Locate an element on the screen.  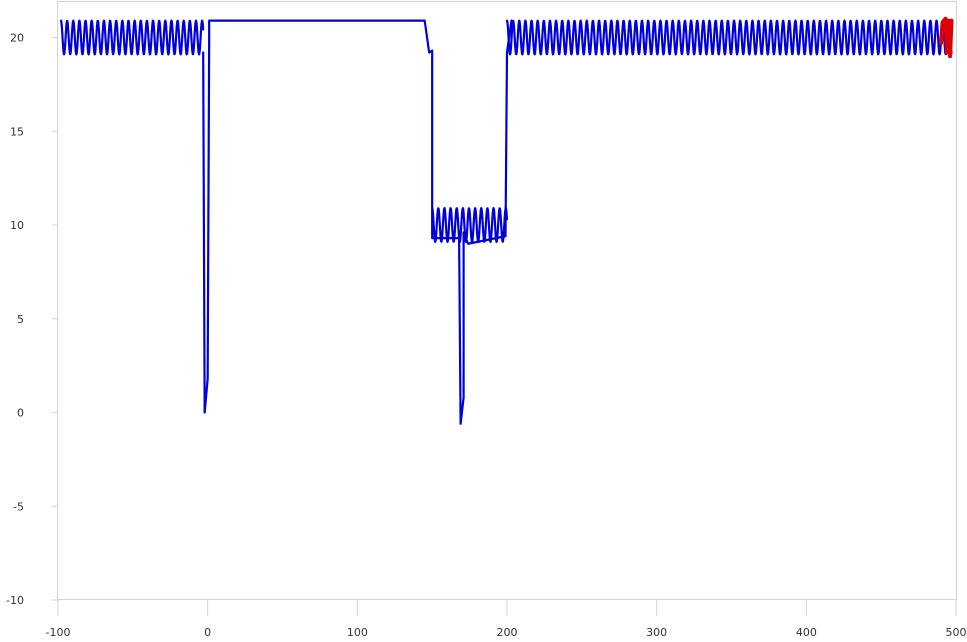
y-tick-label: 0 is located at coordinates (20, 413).